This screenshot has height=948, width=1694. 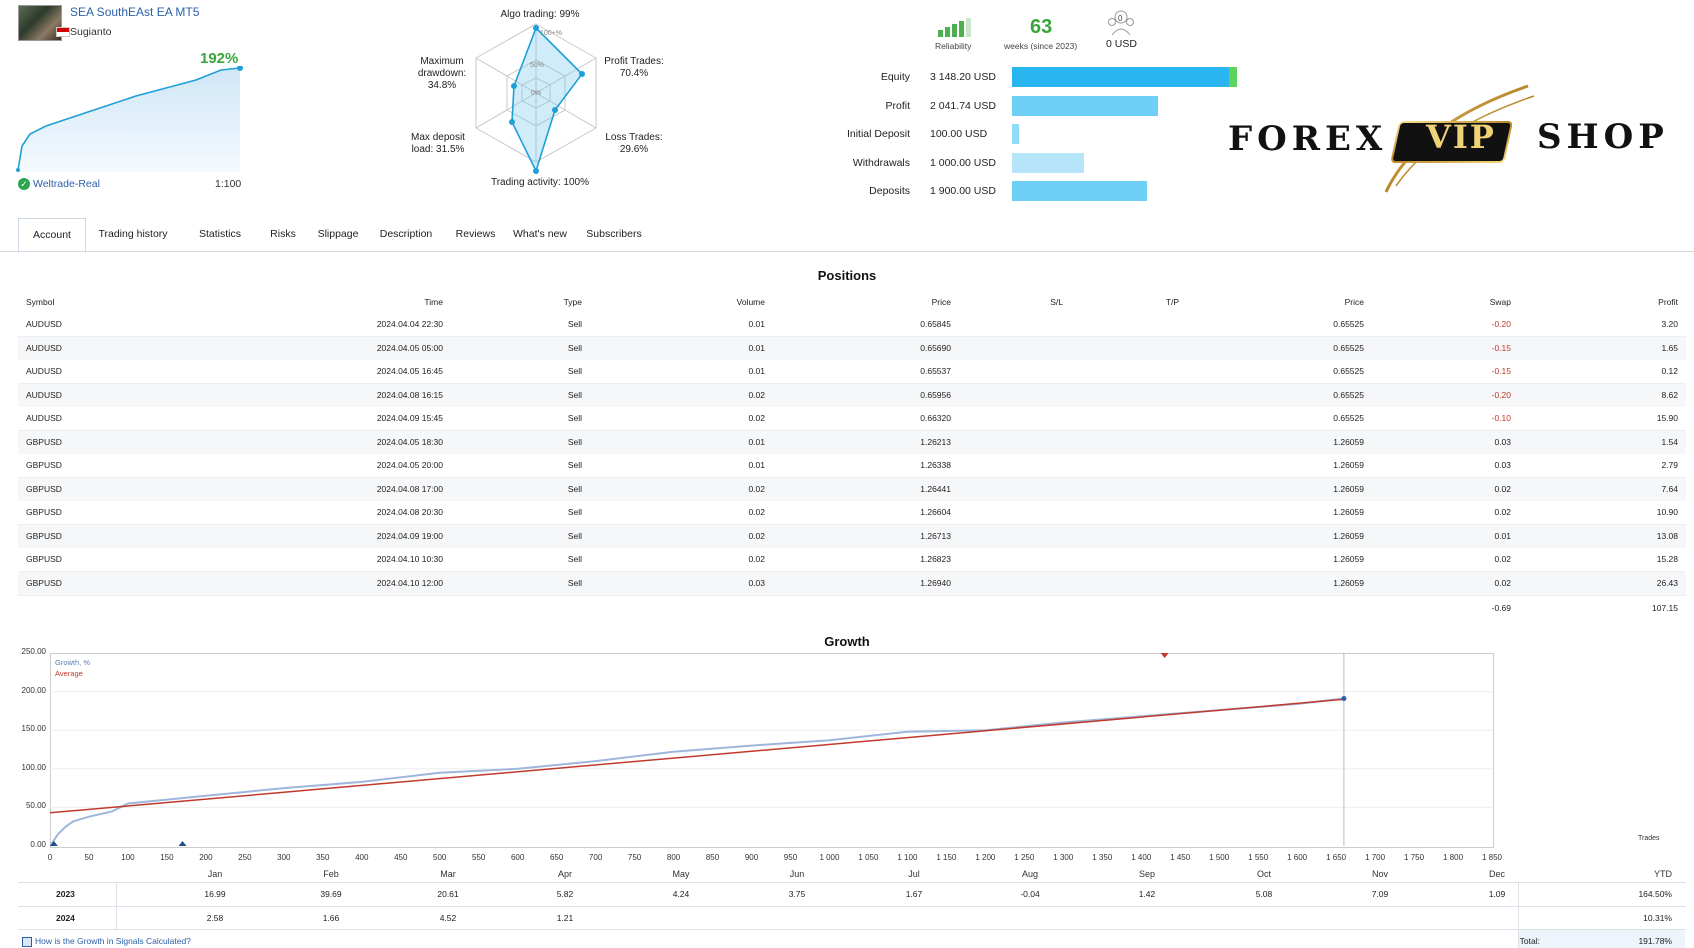 I want to click on month-value: 1.67, so click(x=914, y=894).